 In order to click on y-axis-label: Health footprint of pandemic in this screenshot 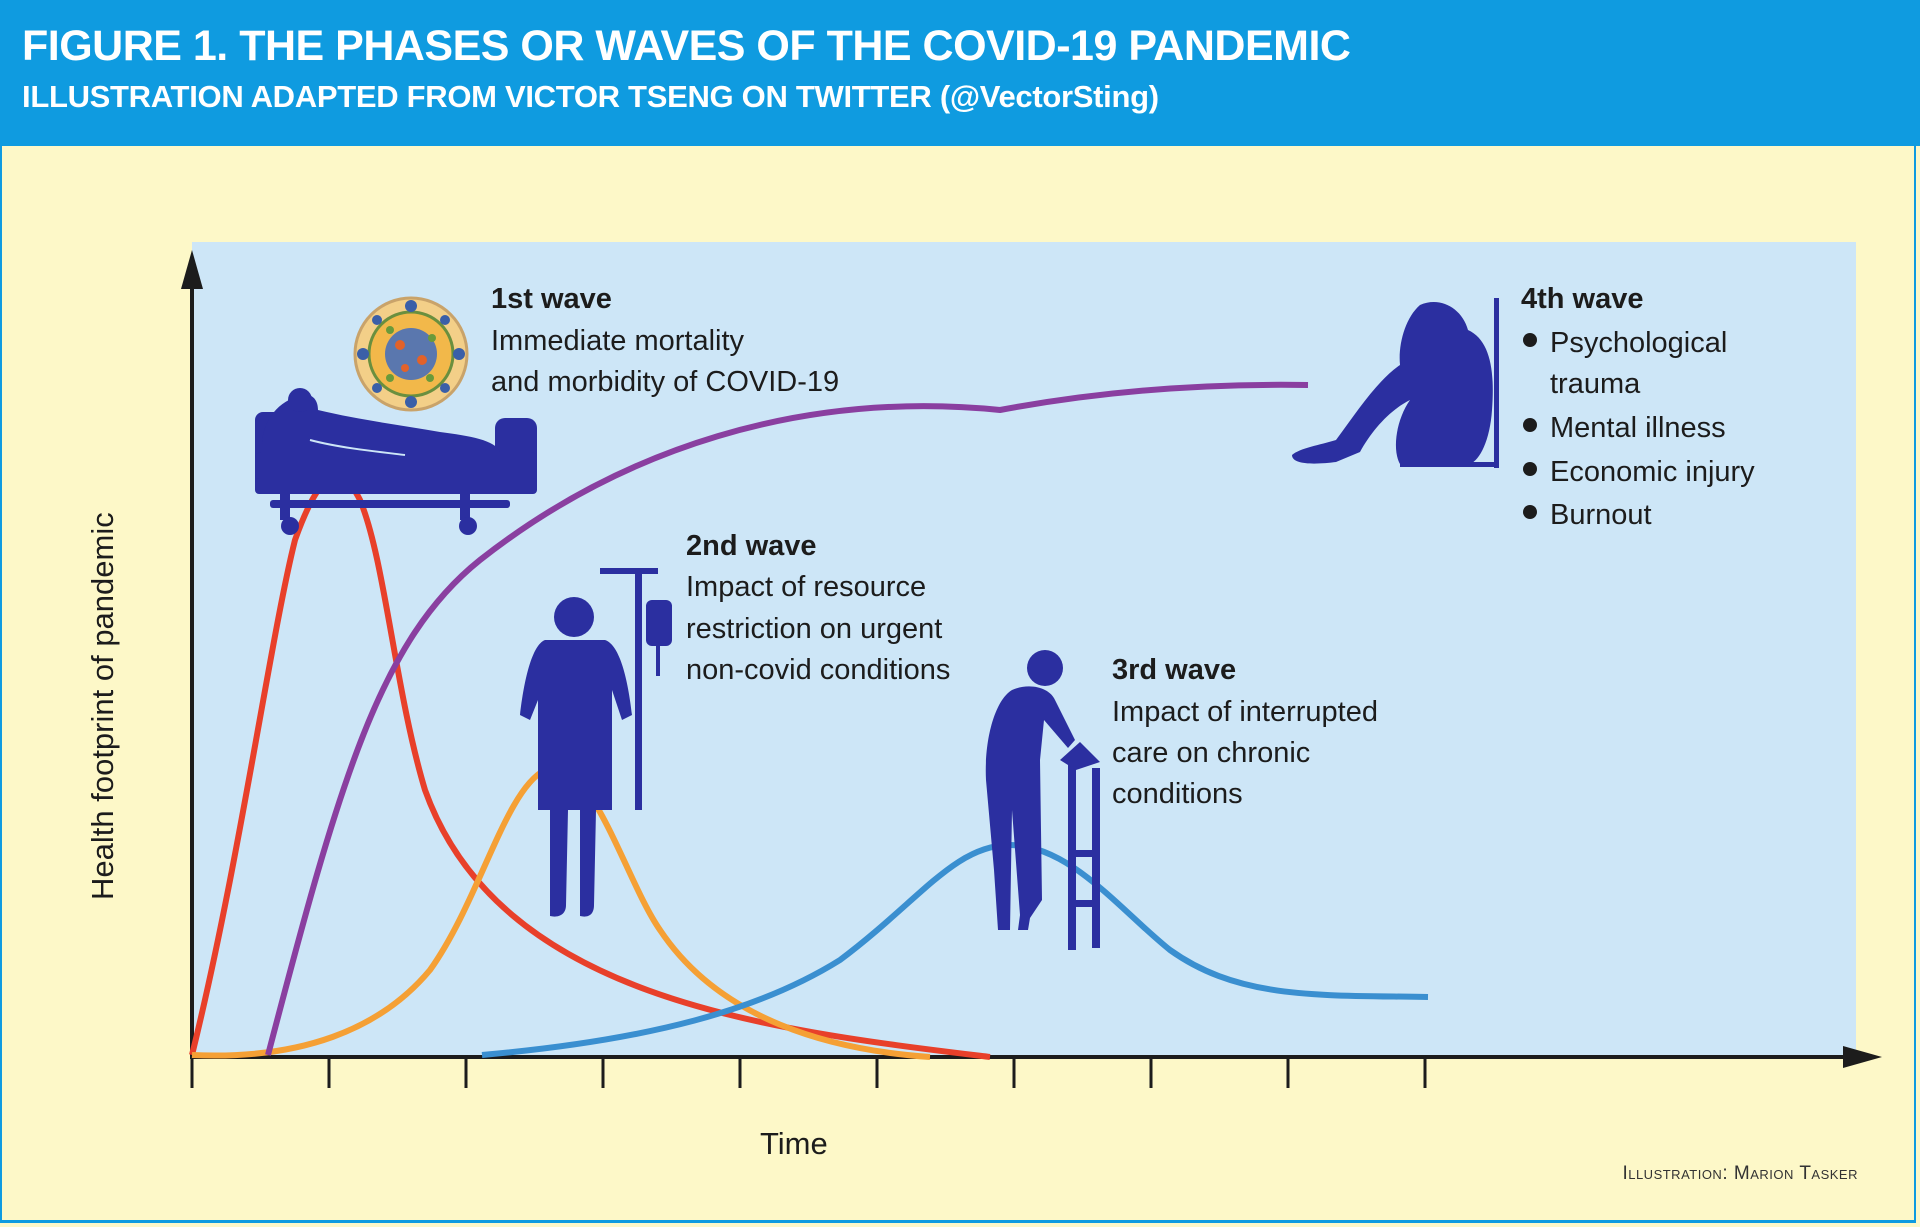, I will do `click(102, 706)`.